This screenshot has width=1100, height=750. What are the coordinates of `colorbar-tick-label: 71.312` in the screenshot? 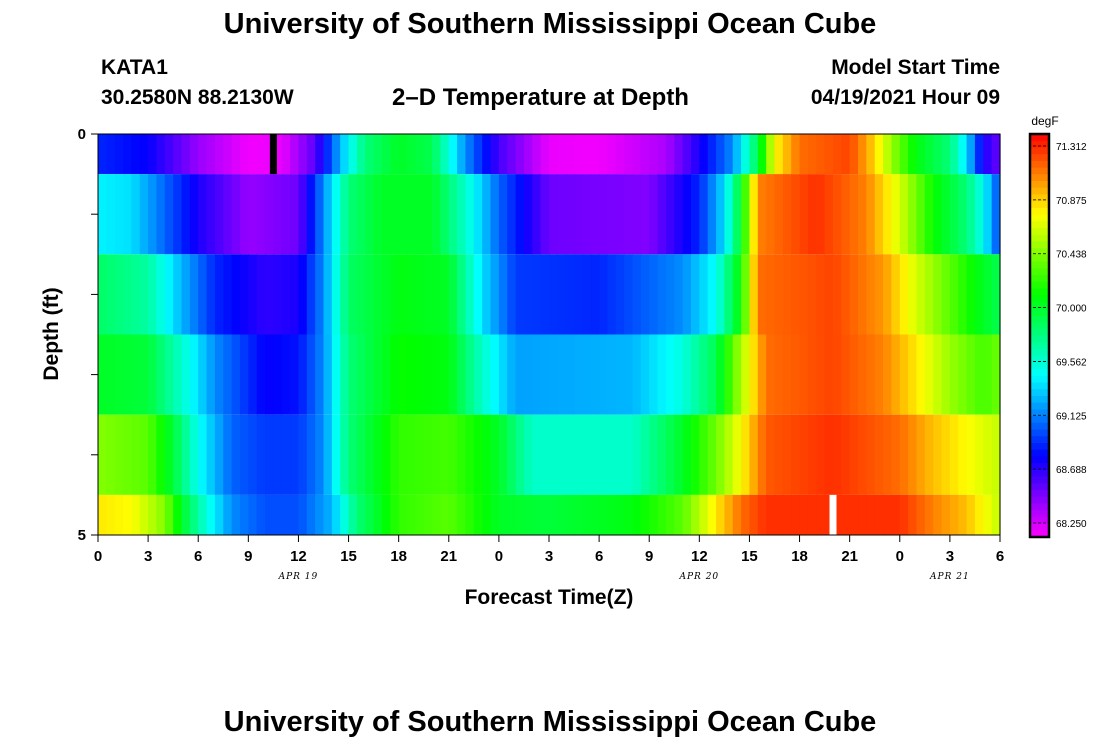 It's located at (1071, 147).